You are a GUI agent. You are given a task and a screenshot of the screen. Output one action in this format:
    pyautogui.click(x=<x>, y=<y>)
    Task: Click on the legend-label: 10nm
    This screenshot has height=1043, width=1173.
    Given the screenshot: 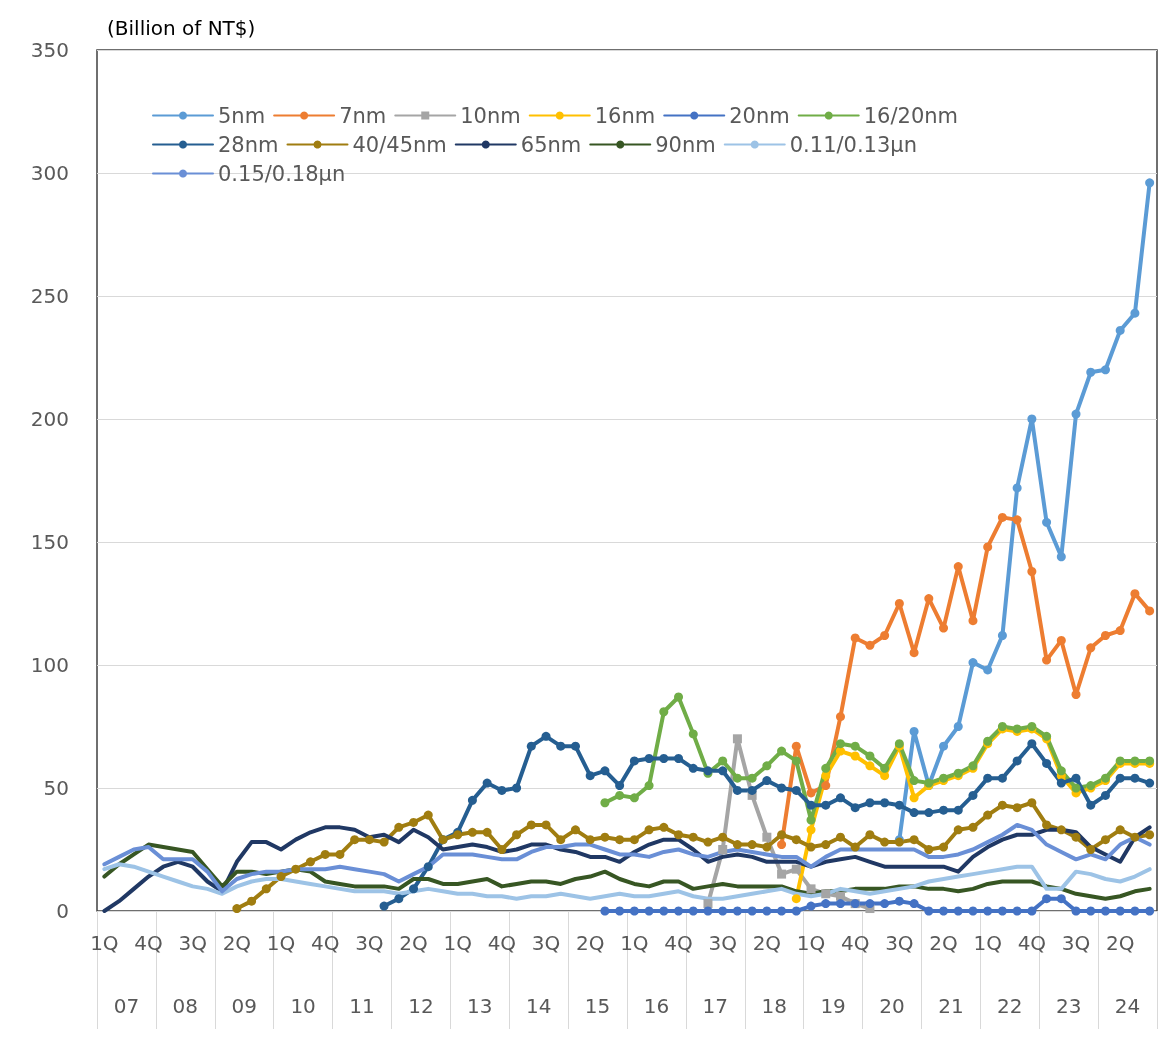 What is the action you would take?
    pyautogui.click(x=490, y=115)
    